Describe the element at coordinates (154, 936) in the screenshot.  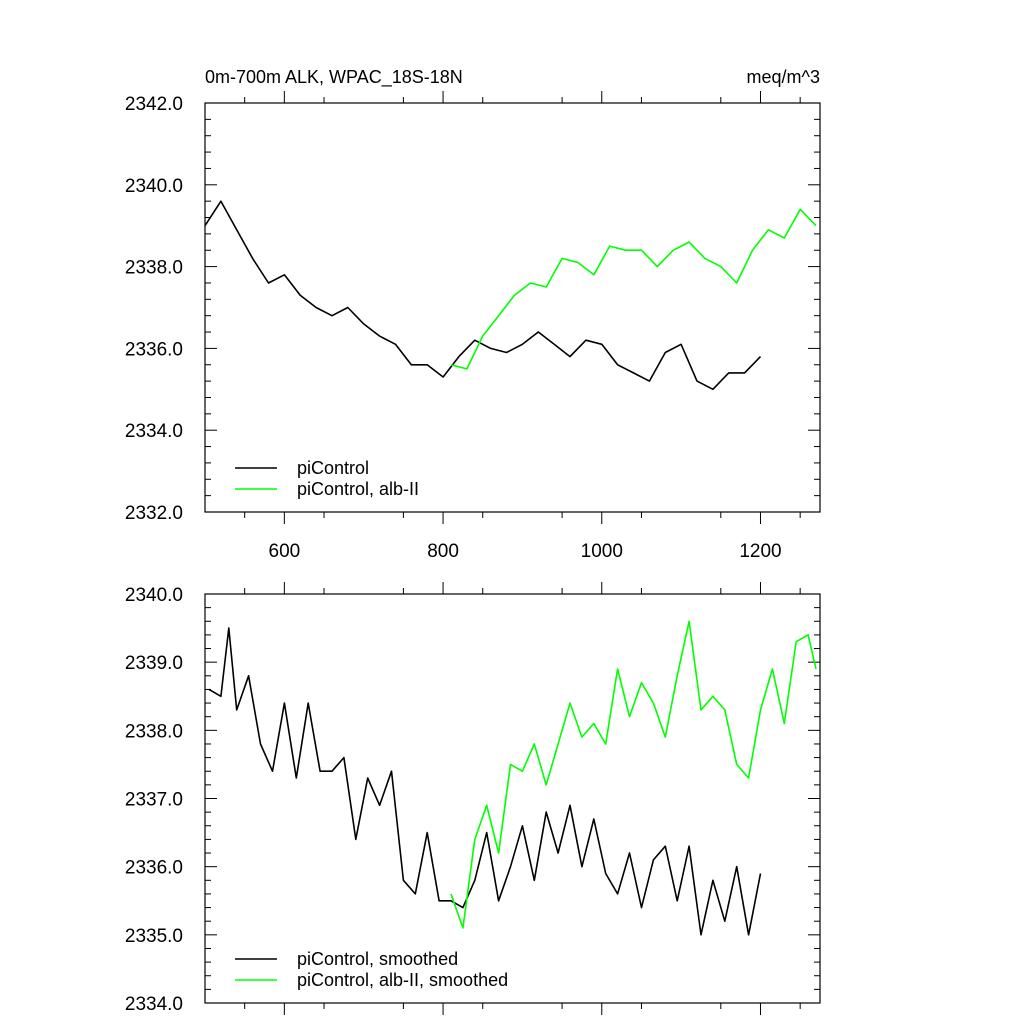
I see `y-tick-label: 2335.0` at that location.